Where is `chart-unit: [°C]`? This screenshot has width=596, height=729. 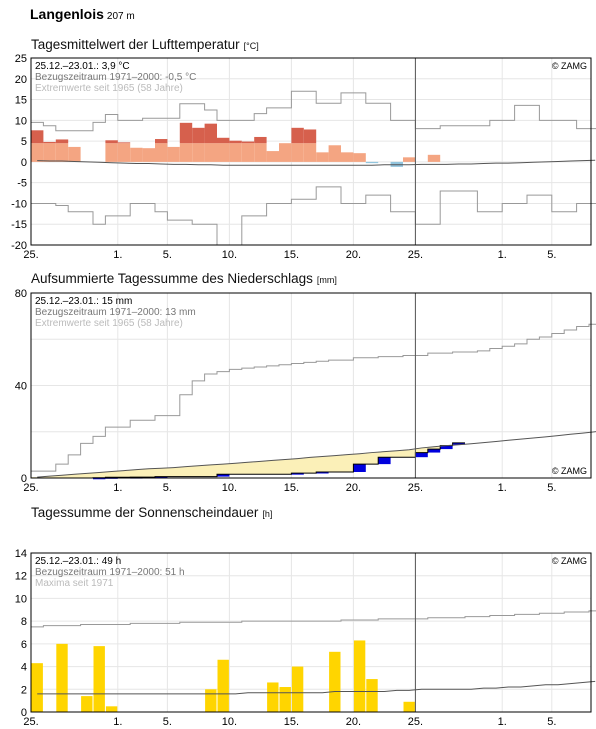 chart-unit: [°C] is located at coordinates (251, 46).